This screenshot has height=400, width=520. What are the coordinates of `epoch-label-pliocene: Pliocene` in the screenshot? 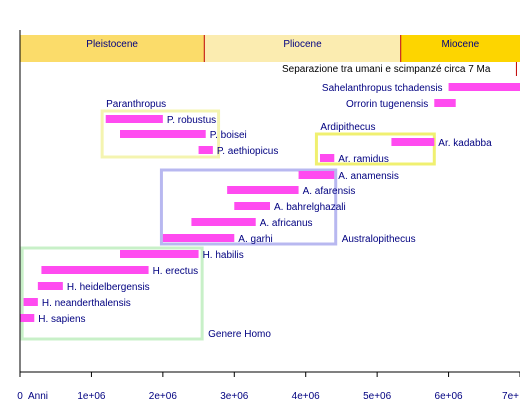 It's located at (302, 44).